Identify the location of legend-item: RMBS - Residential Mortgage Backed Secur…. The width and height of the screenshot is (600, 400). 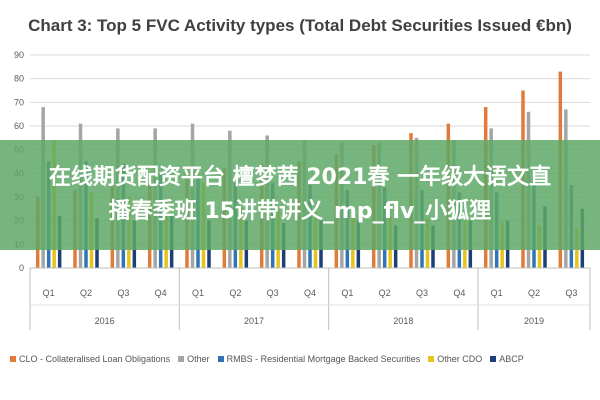
(319, 359).